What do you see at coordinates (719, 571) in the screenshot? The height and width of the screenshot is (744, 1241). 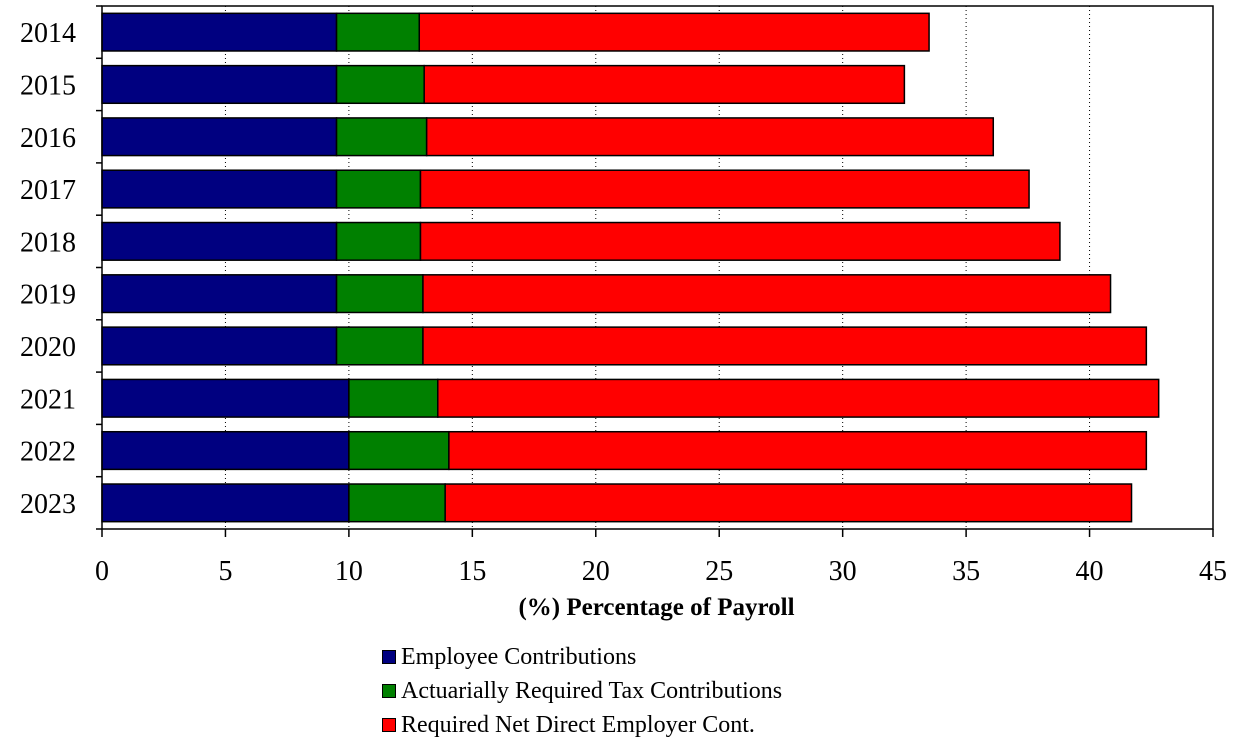 I see `x-tick-label-25: 25` at bounding box center [719, 571].